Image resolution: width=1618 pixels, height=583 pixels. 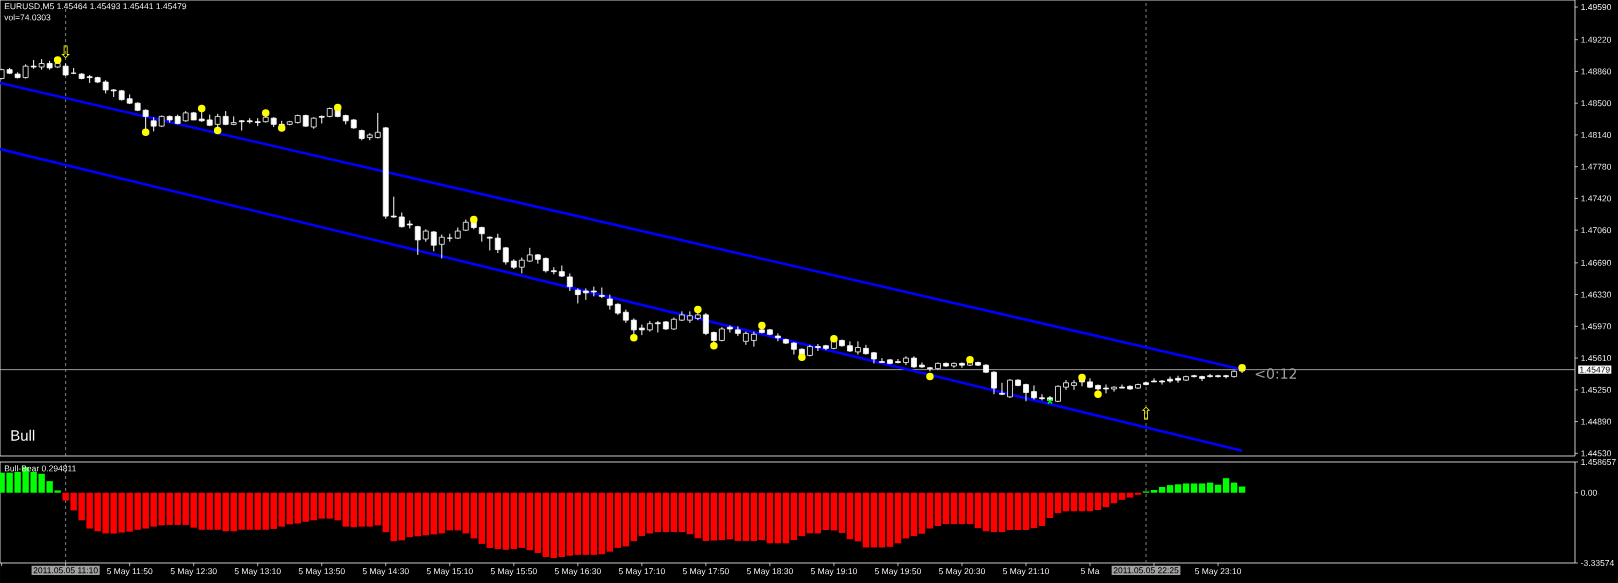 What do you see at coordinates (1596, 103) in the screenshot?
I see `y-tick-label: 1.48500` at bounding box center [1596, 103].